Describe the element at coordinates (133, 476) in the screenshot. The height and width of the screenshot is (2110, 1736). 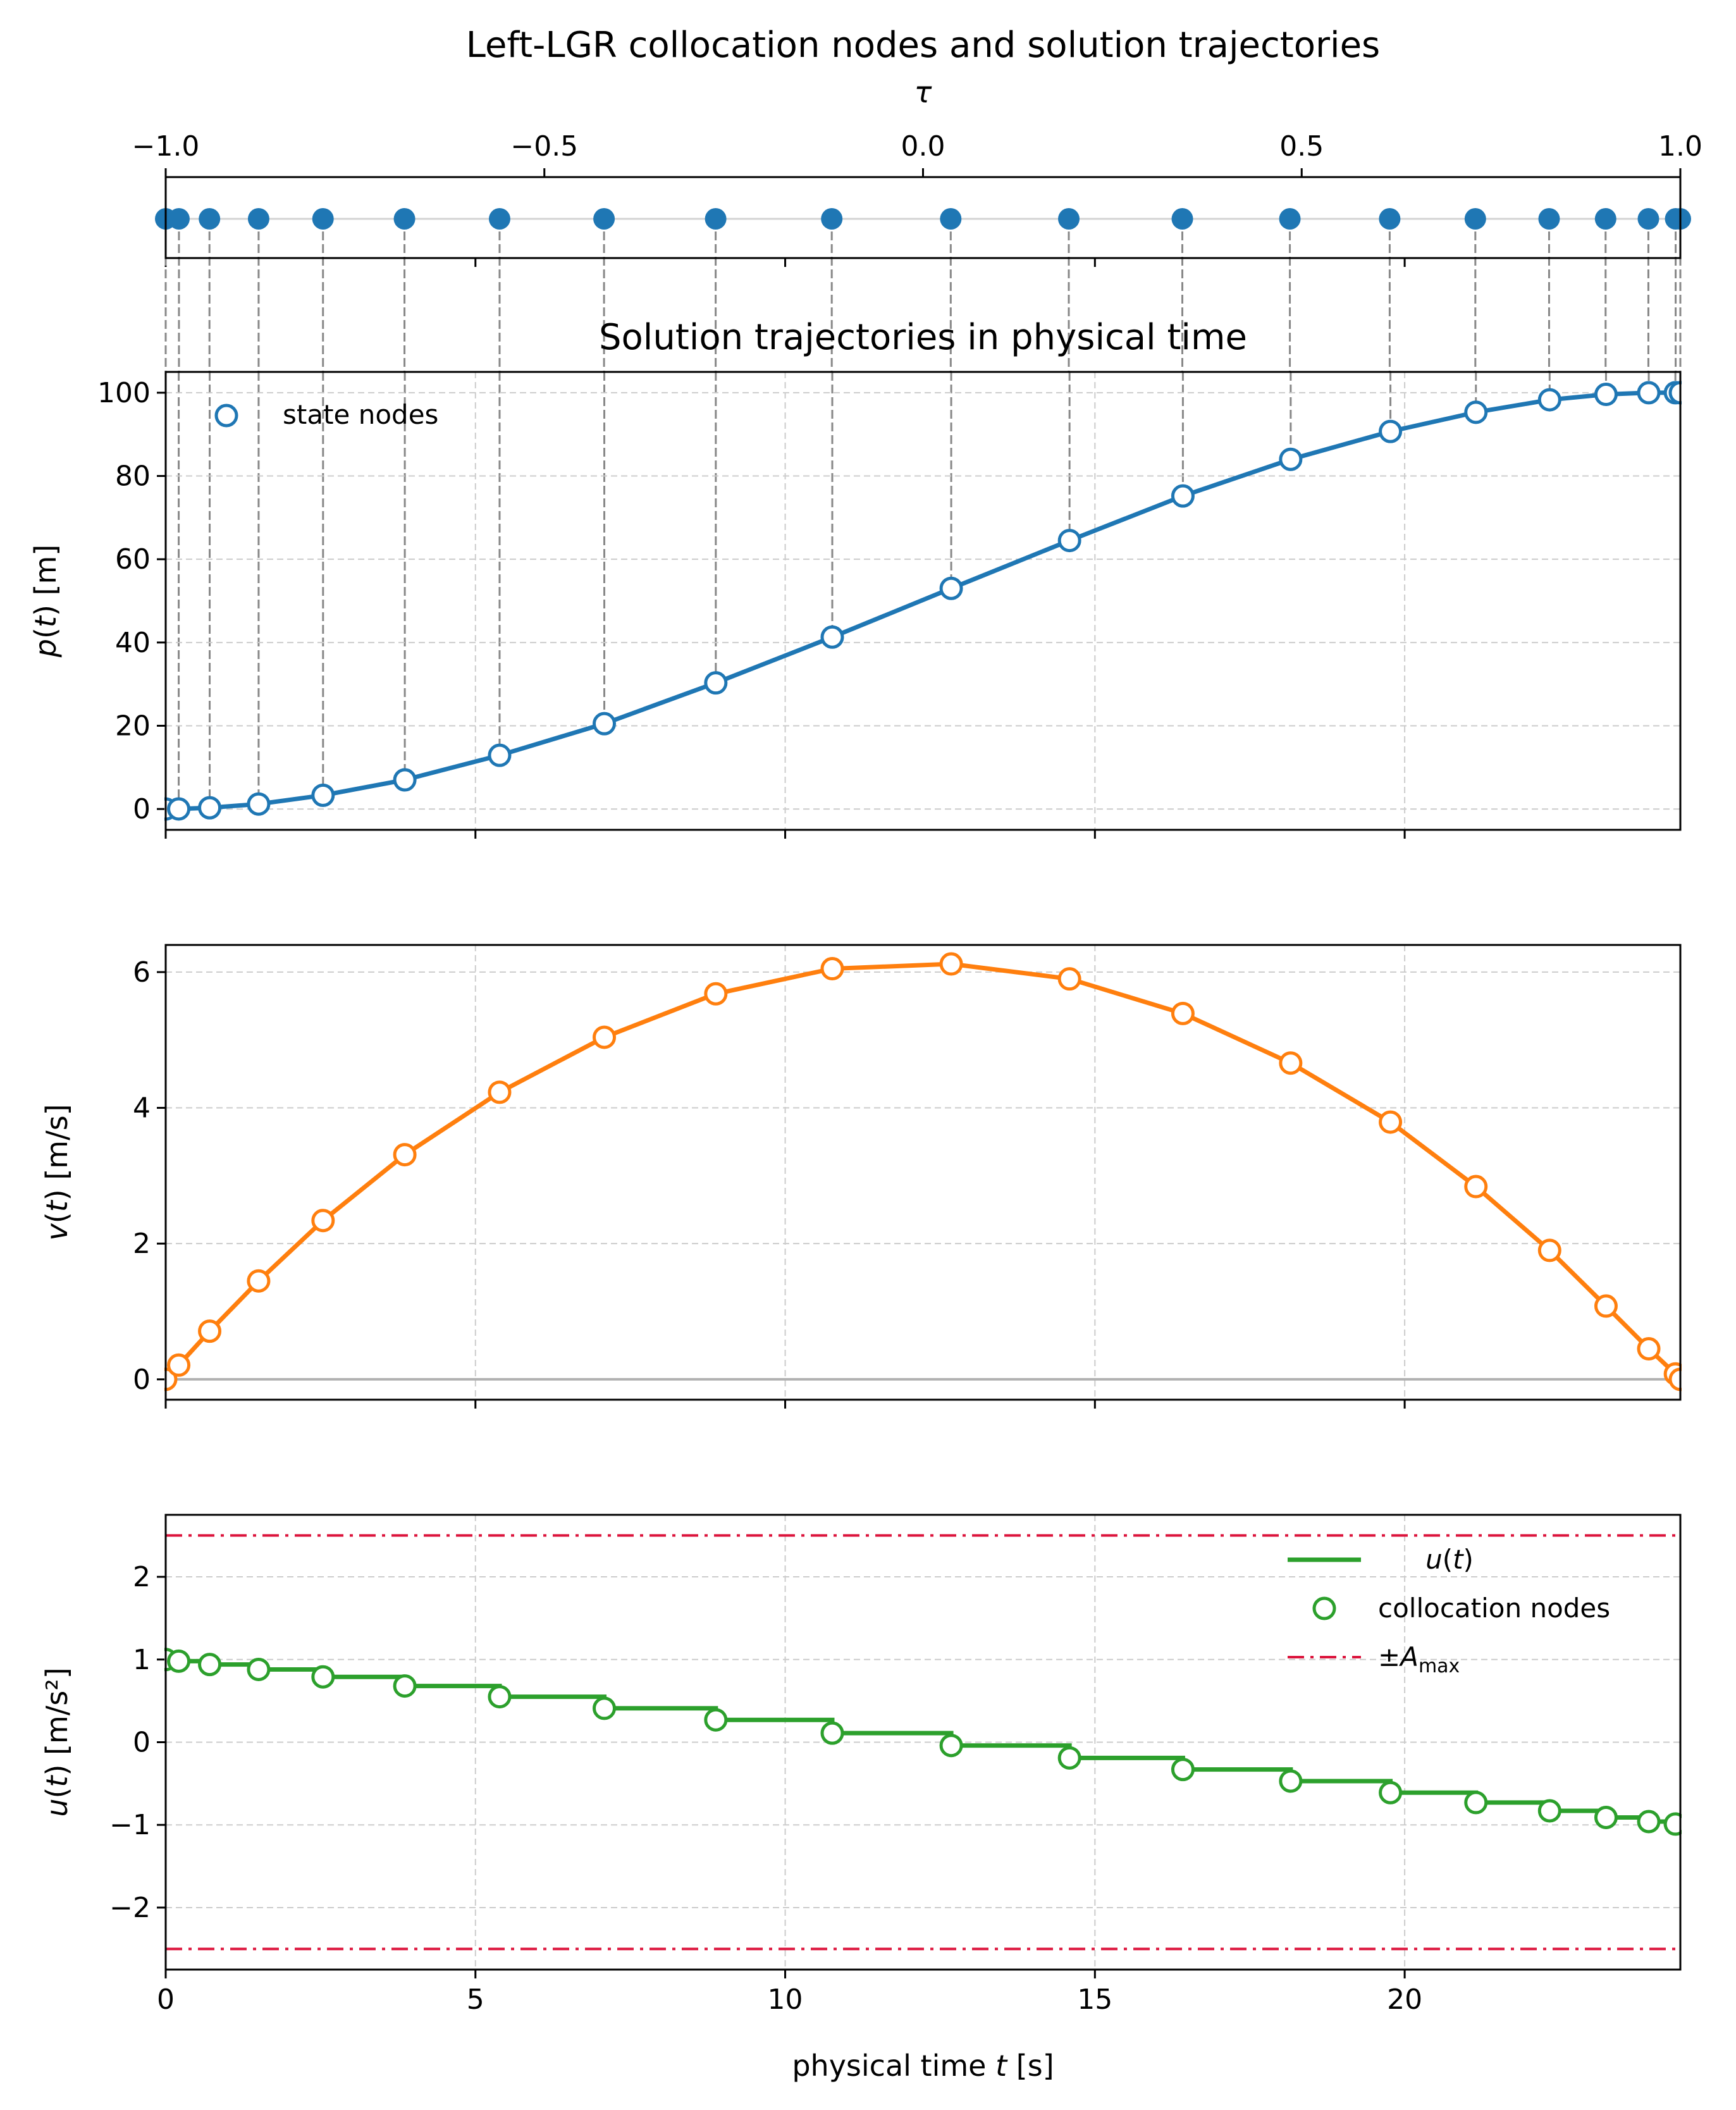
I see `position-ytick-label: 80` at that location.